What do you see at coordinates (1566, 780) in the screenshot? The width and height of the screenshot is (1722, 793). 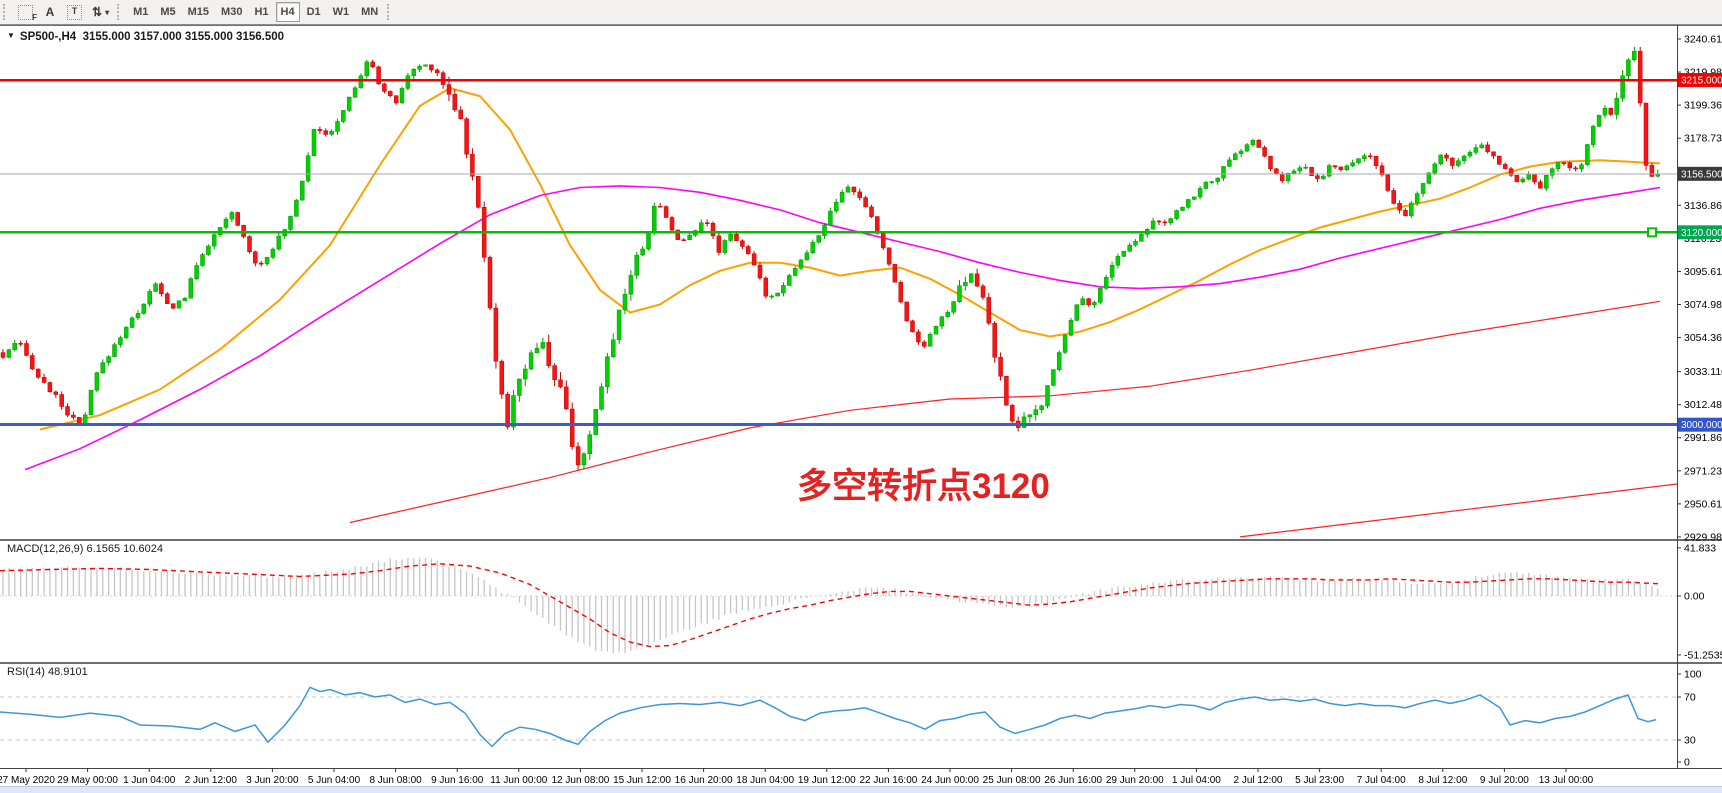 I see `time-tick-label: 13 Jul 00:00` at bounding box center [1566, 780].